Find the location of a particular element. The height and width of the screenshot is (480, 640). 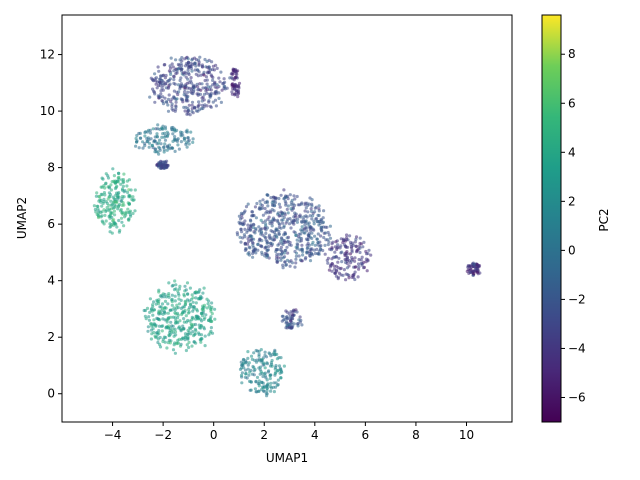

y-tick-label: 6 is located at coordinates (51, 224).